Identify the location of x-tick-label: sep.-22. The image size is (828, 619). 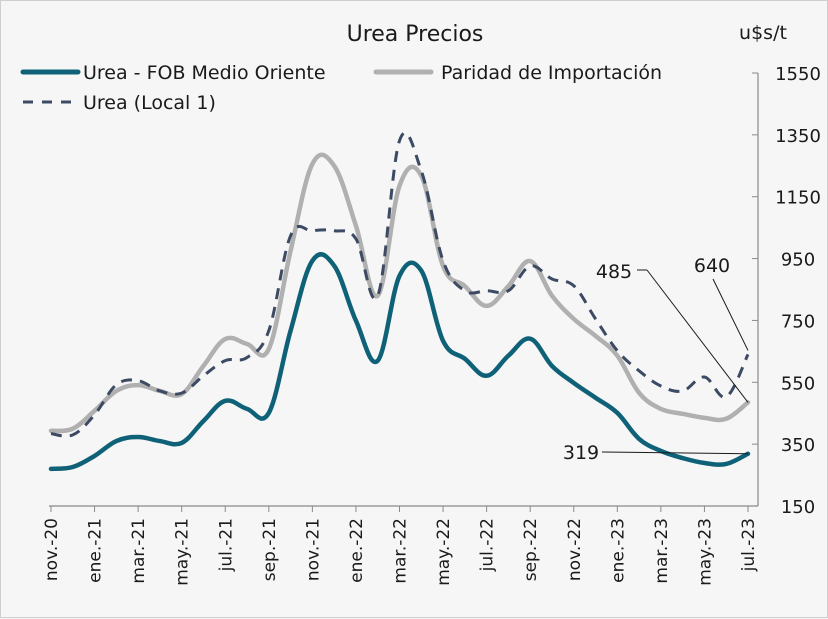
(531, 549).